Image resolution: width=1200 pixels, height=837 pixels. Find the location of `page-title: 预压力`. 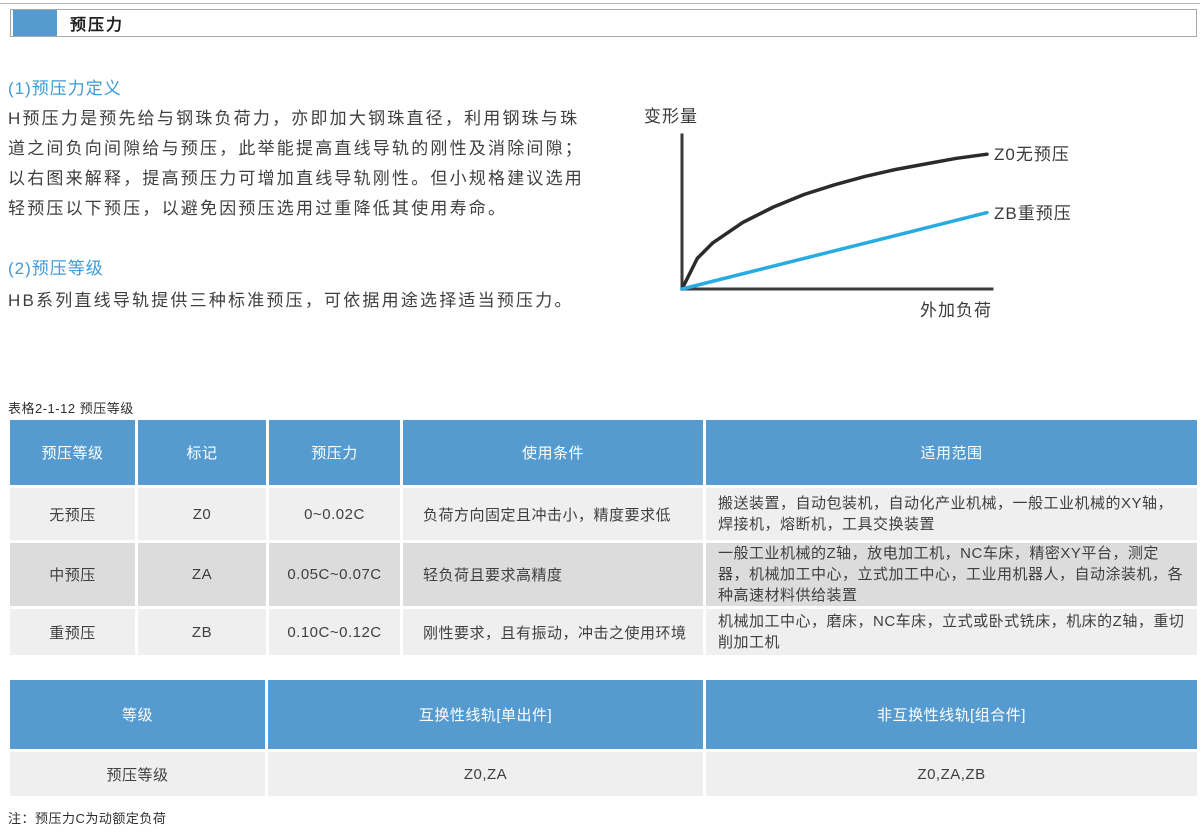

page-title: 预压力 is located at coordinates (97, 25).